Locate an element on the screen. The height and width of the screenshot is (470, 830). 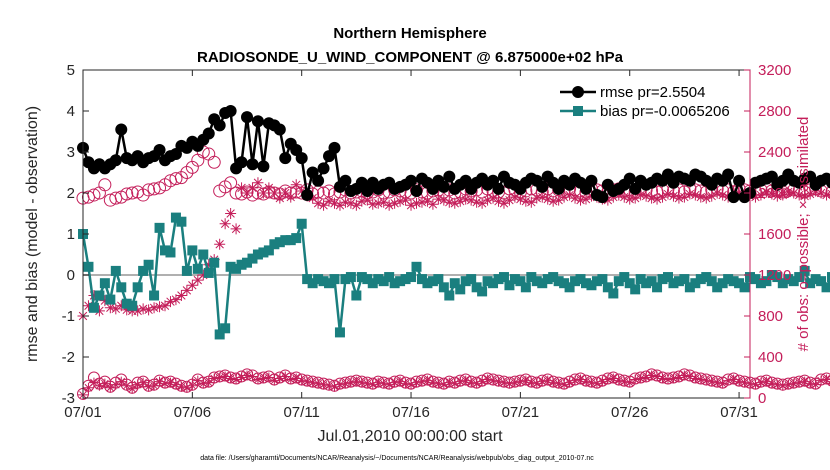
rmse-point is located at coordinates (230, 111).